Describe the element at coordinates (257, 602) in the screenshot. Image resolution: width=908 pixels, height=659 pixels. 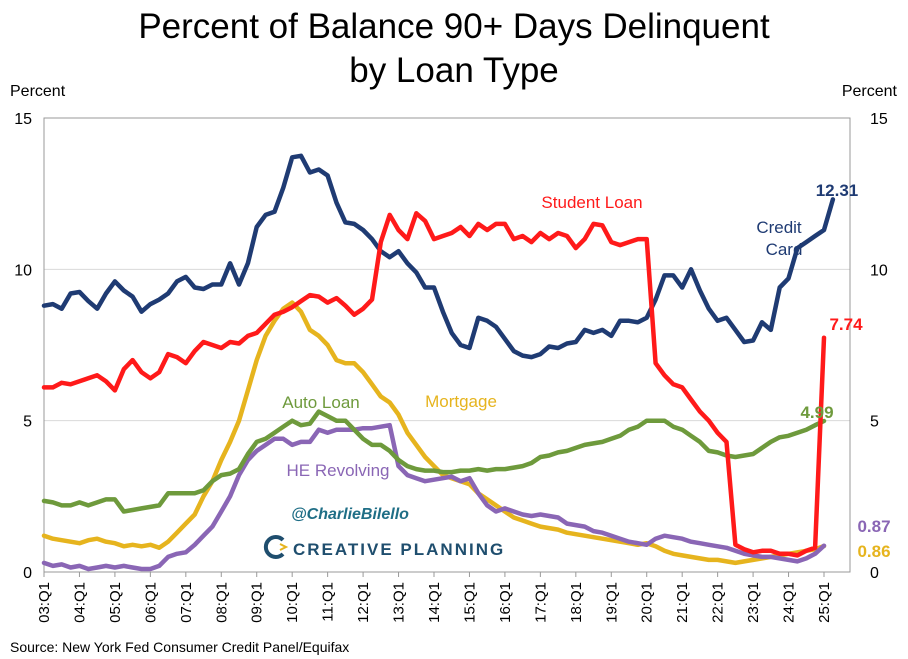
I see `x-tick-label: 09:Q1` at that location.